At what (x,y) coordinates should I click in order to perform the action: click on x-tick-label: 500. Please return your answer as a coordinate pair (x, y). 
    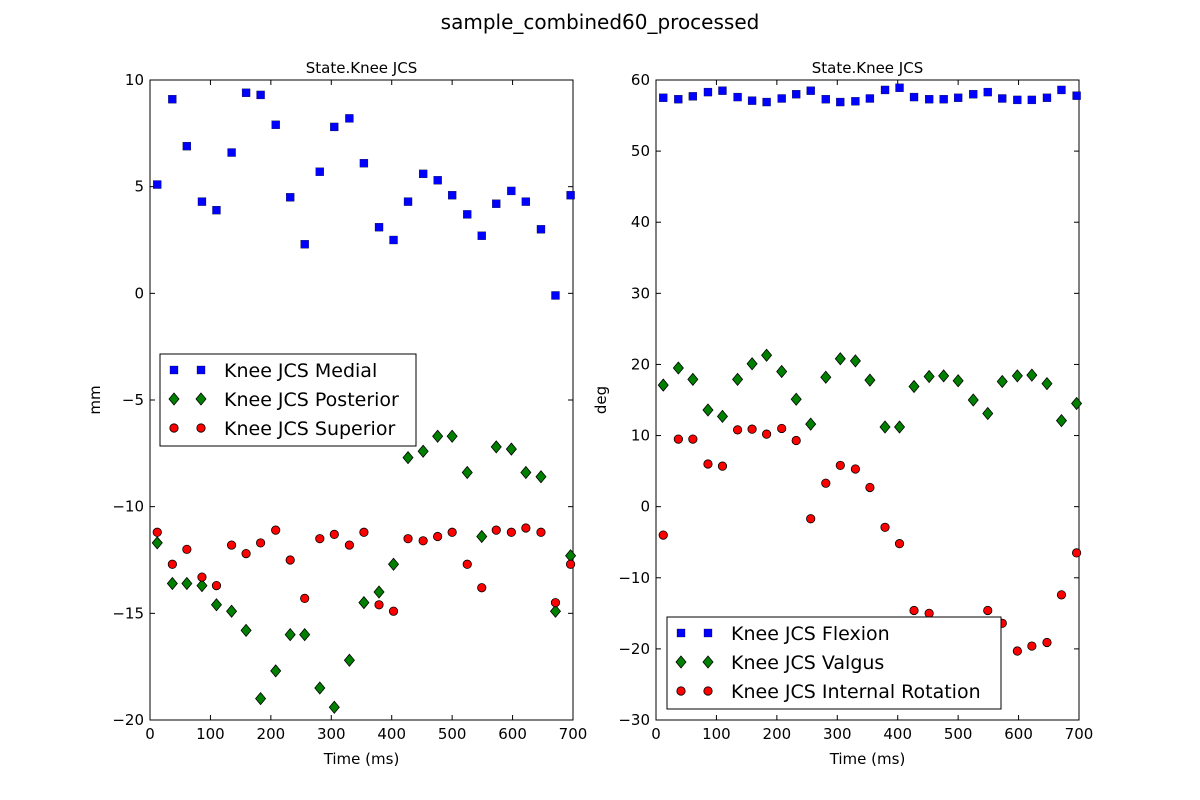
    Looking at the image, I should click on (452, 734).